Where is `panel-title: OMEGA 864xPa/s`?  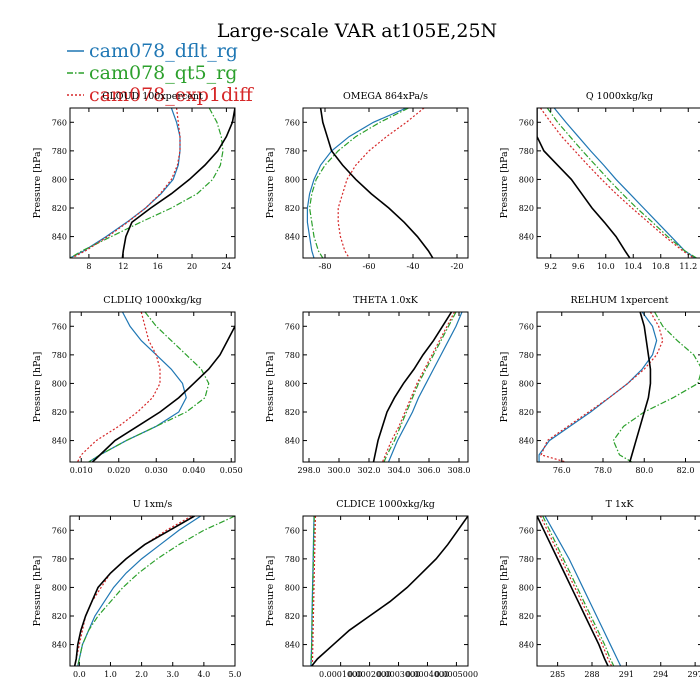 panel-title: OMEGA 864xPa/s is located at coordinates (385, 96).